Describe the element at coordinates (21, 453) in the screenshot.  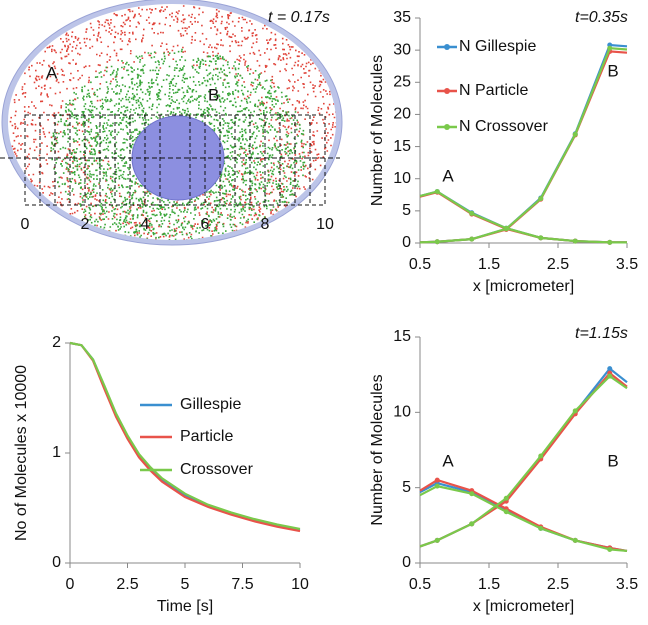
I see `y-axis-title: No of Molecules x 10000` at that location.